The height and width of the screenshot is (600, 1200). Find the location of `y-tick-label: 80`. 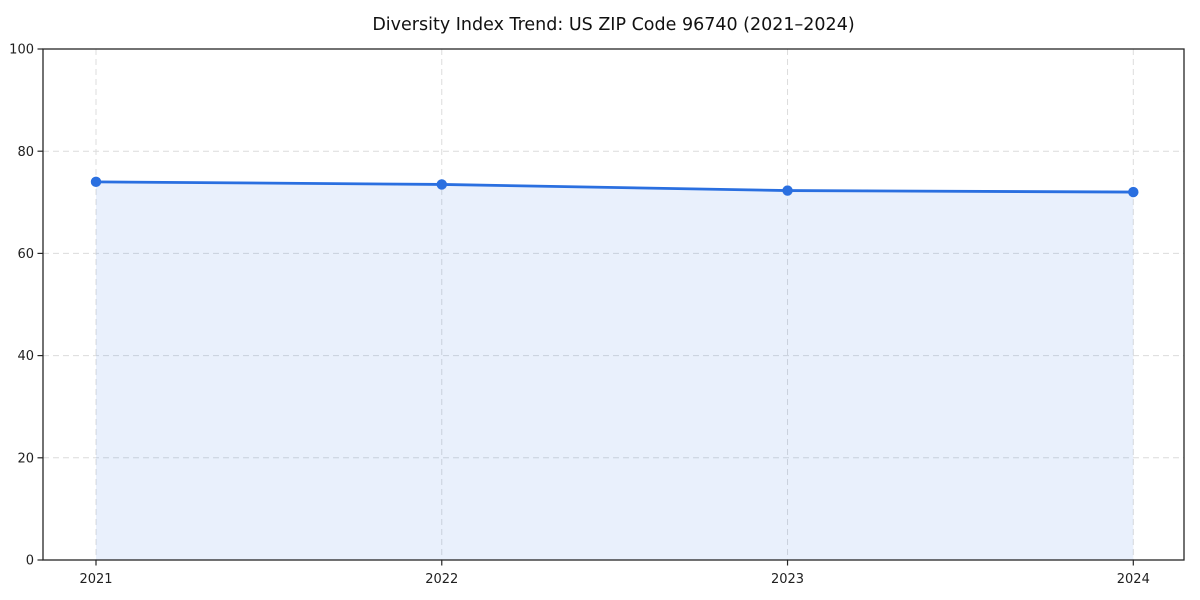

y-tick-label: 80 is located at coordinates (25, 152).